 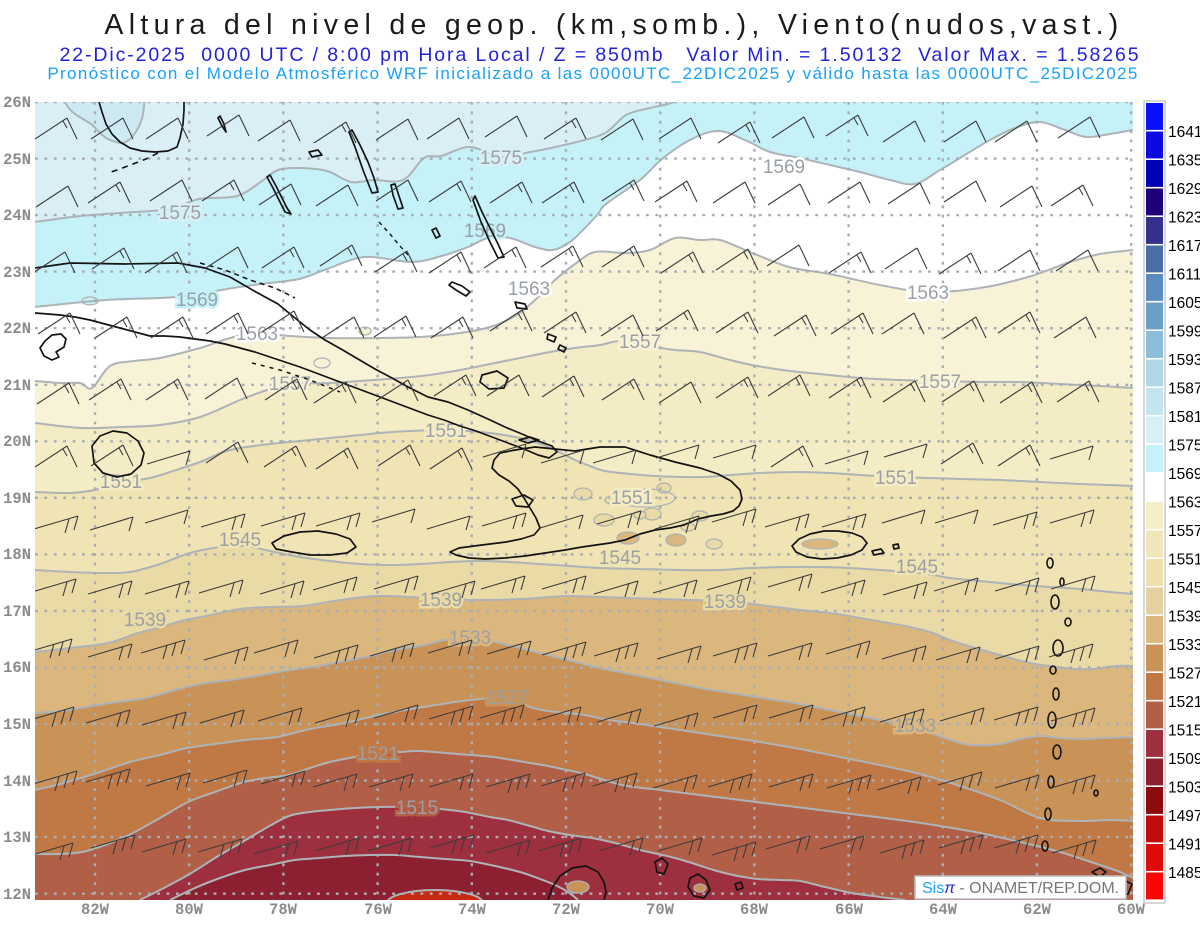 I want to click on svg-text: 1587, so click(x=1184, y=389).